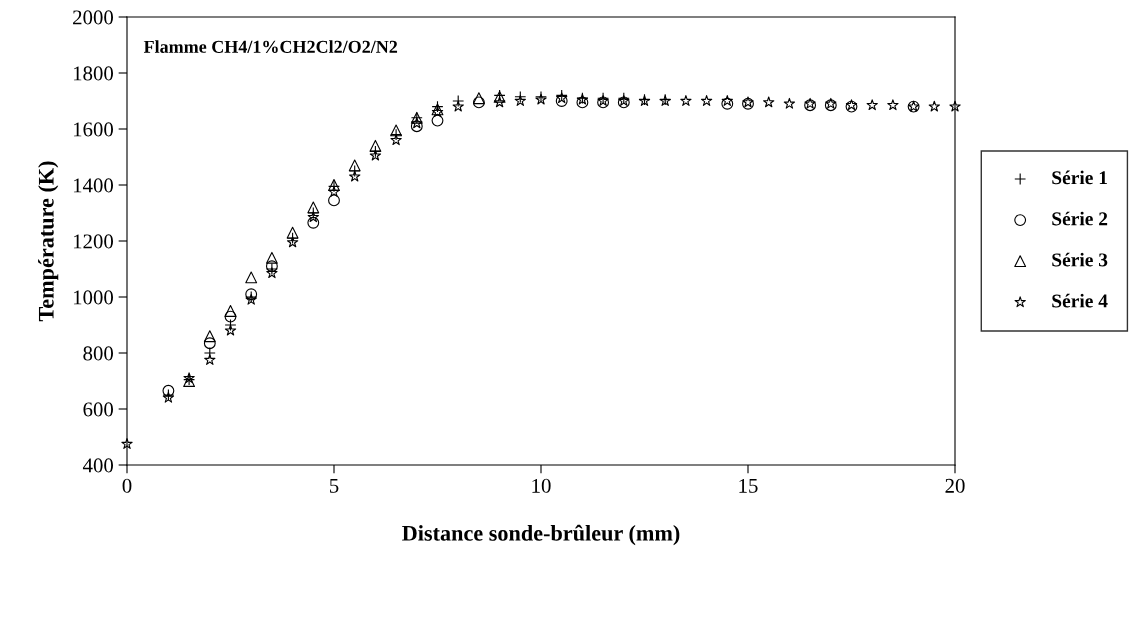  Describe the element at coordinates (1080, 218) in the screenshot. I see `legend-label: Série 2` at that location.